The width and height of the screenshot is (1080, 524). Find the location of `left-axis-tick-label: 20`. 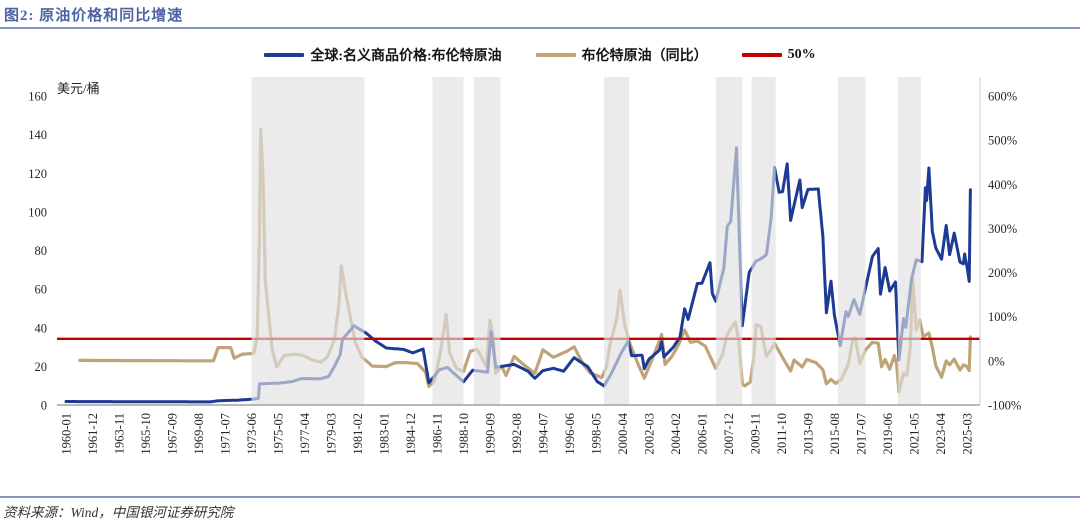

left-axis-tick-label: 20 is located at coordinates (41, 367).